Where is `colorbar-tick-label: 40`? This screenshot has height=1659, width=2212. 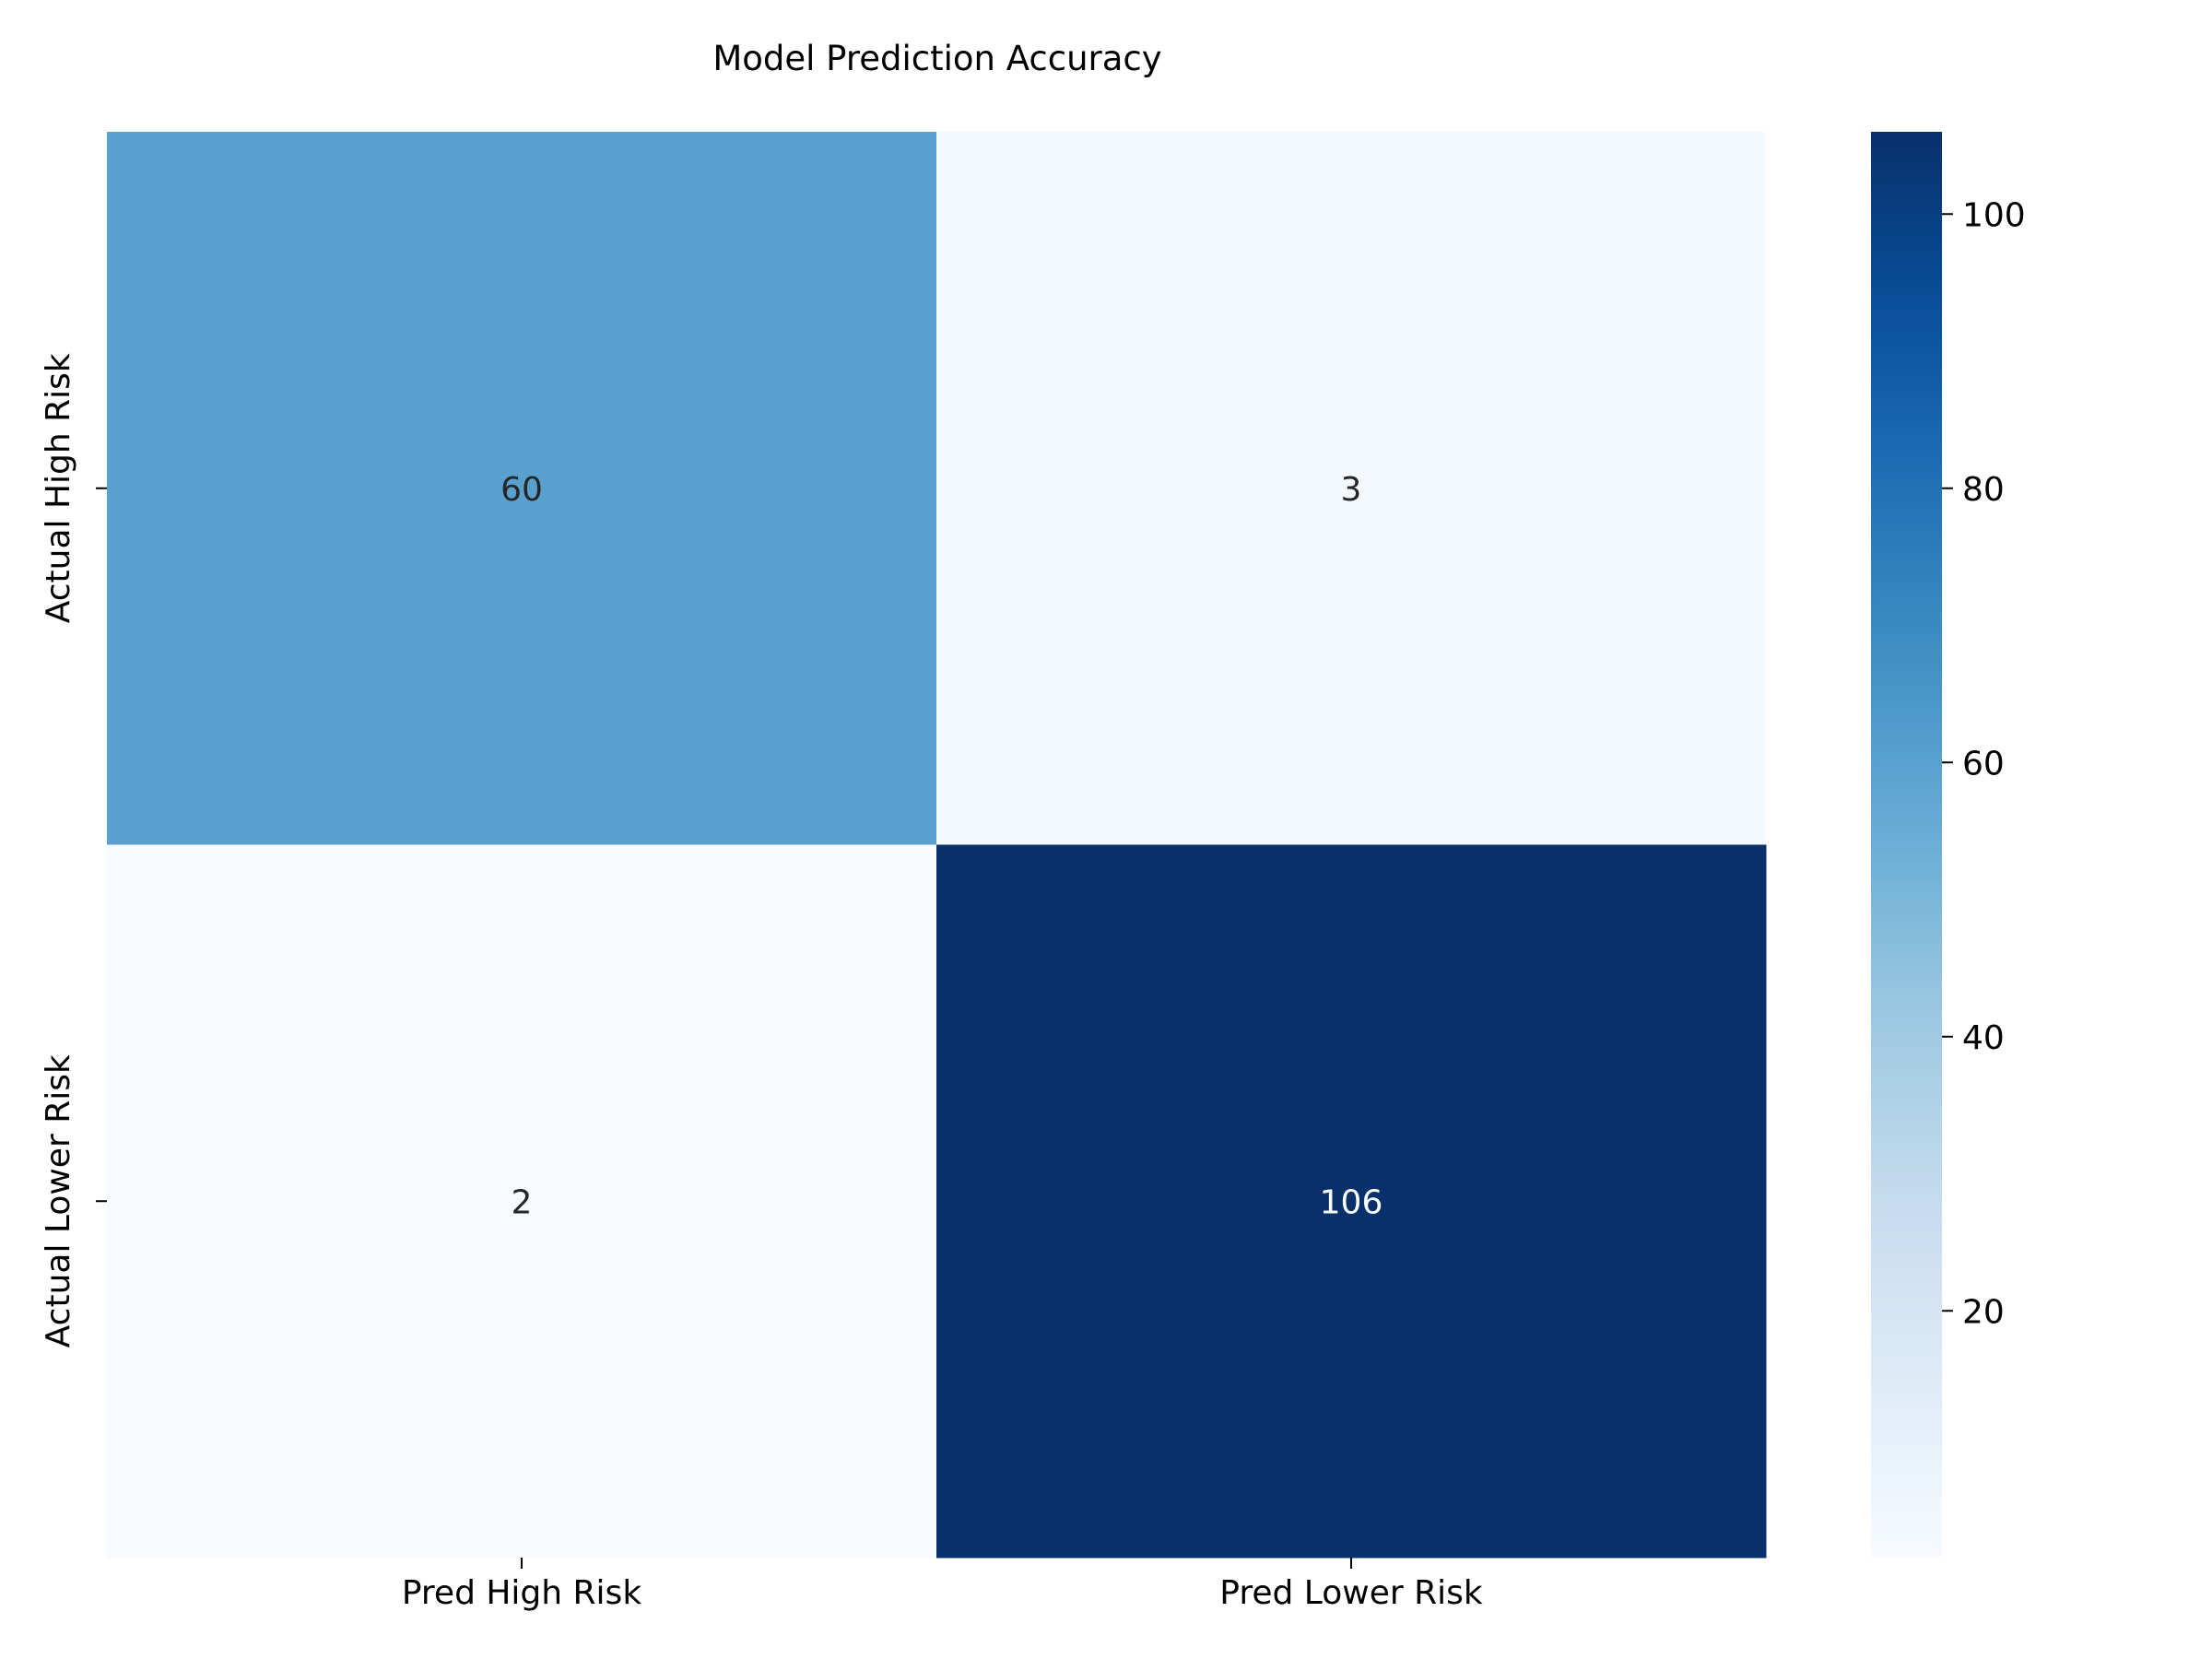 colorbar-tick-label: 40 is located at coordinates (1983, 1038).